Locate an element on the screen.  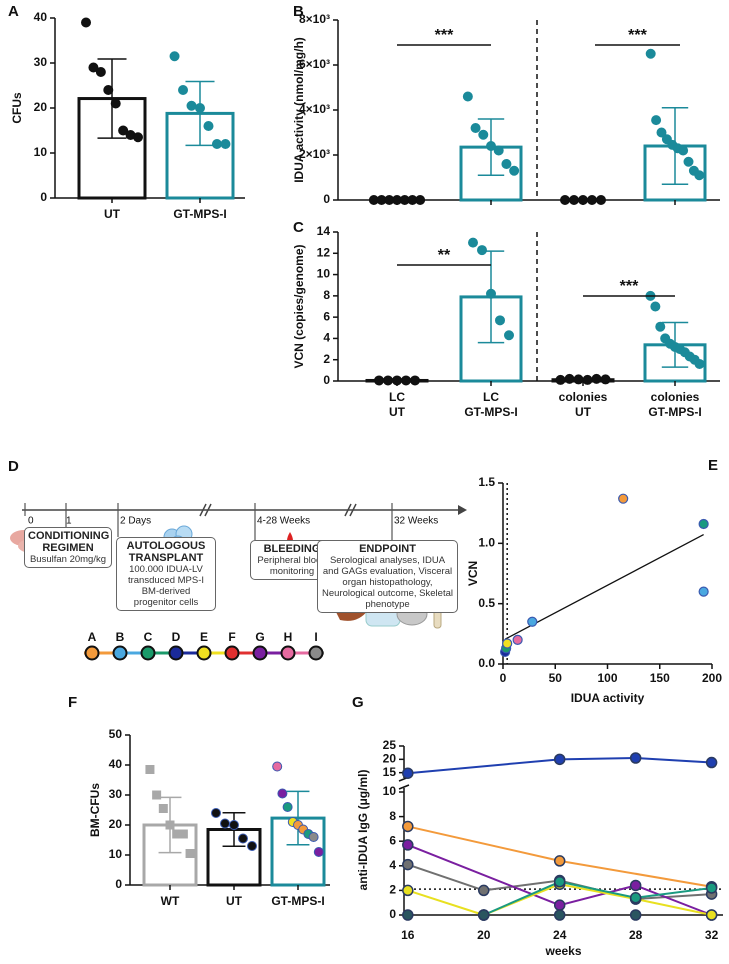
y-tick-label: 50 is located at coordinates (116, 734).